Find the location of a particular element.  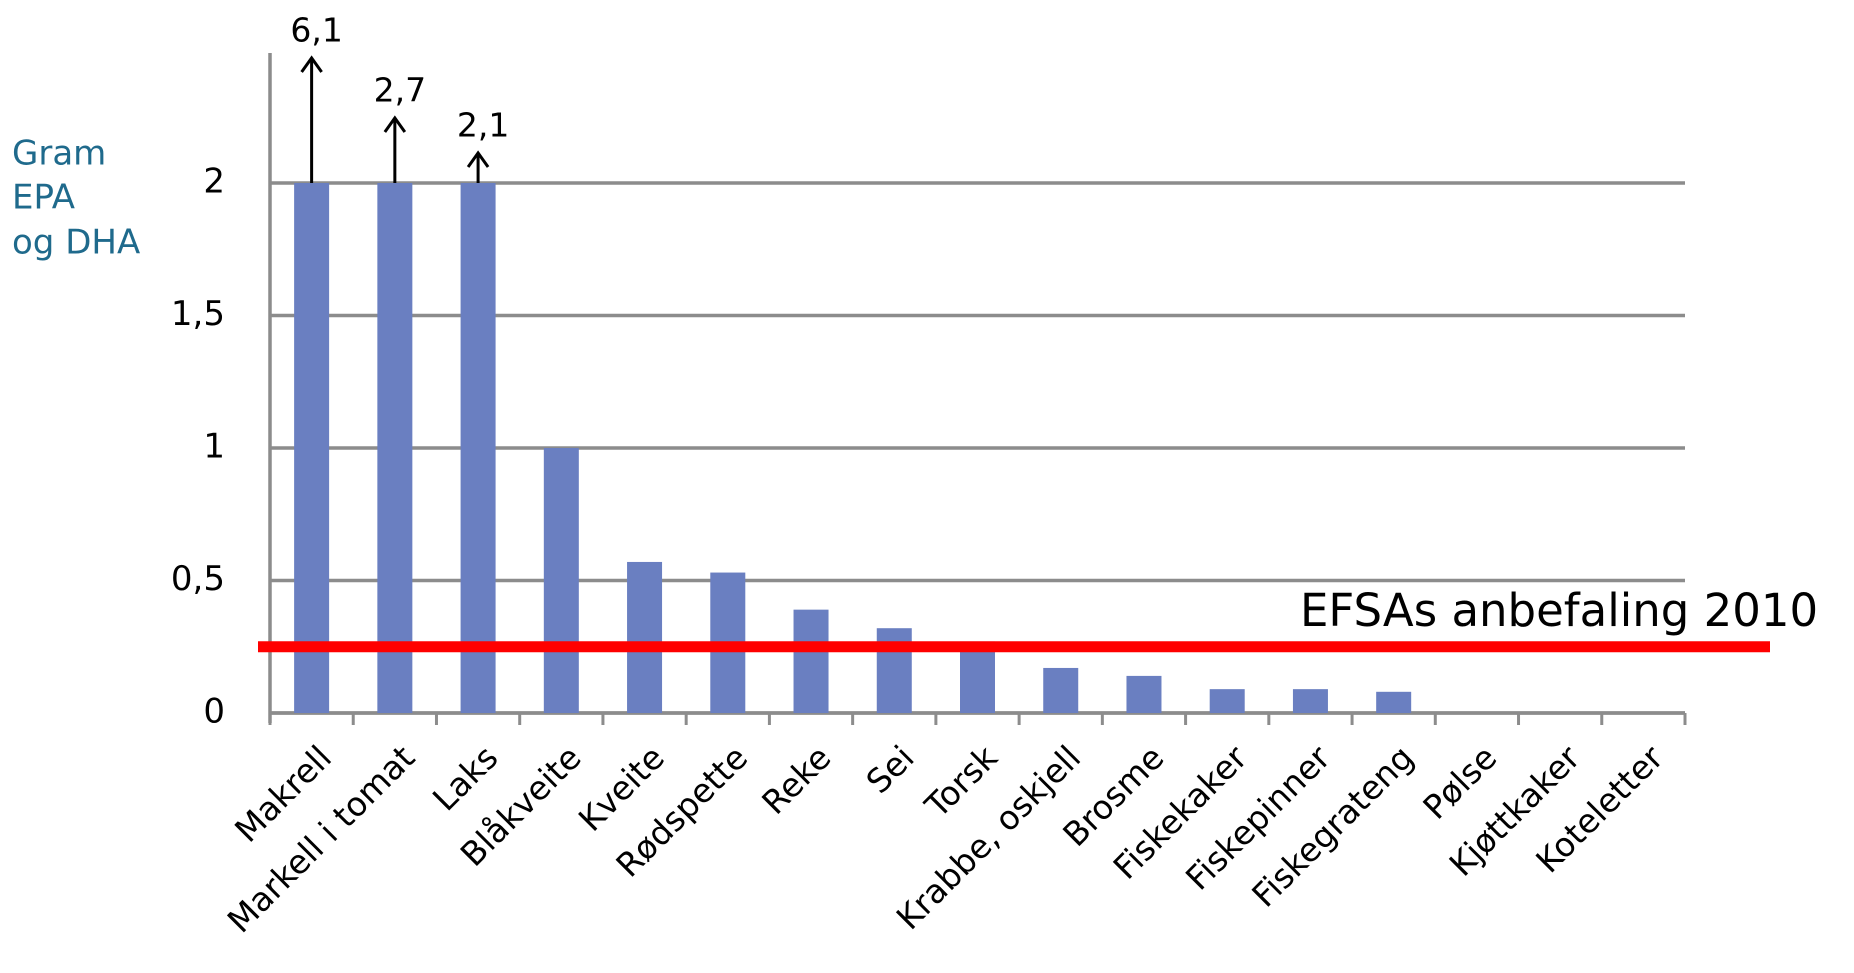

x-tick-label: Reke is located at coordinates (796, 780).